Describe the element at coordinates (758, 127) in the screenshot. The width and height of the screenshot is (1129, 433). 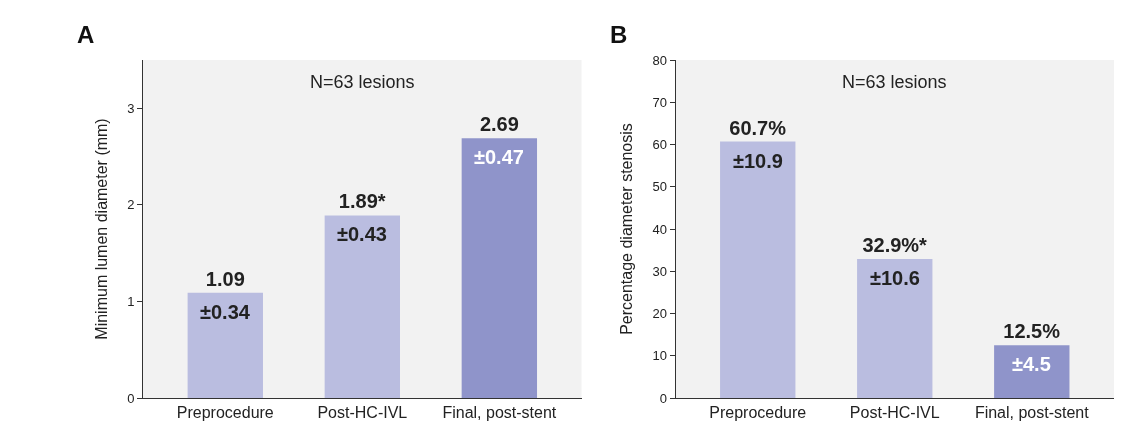
I see `data-label: 60.7%` at that location.